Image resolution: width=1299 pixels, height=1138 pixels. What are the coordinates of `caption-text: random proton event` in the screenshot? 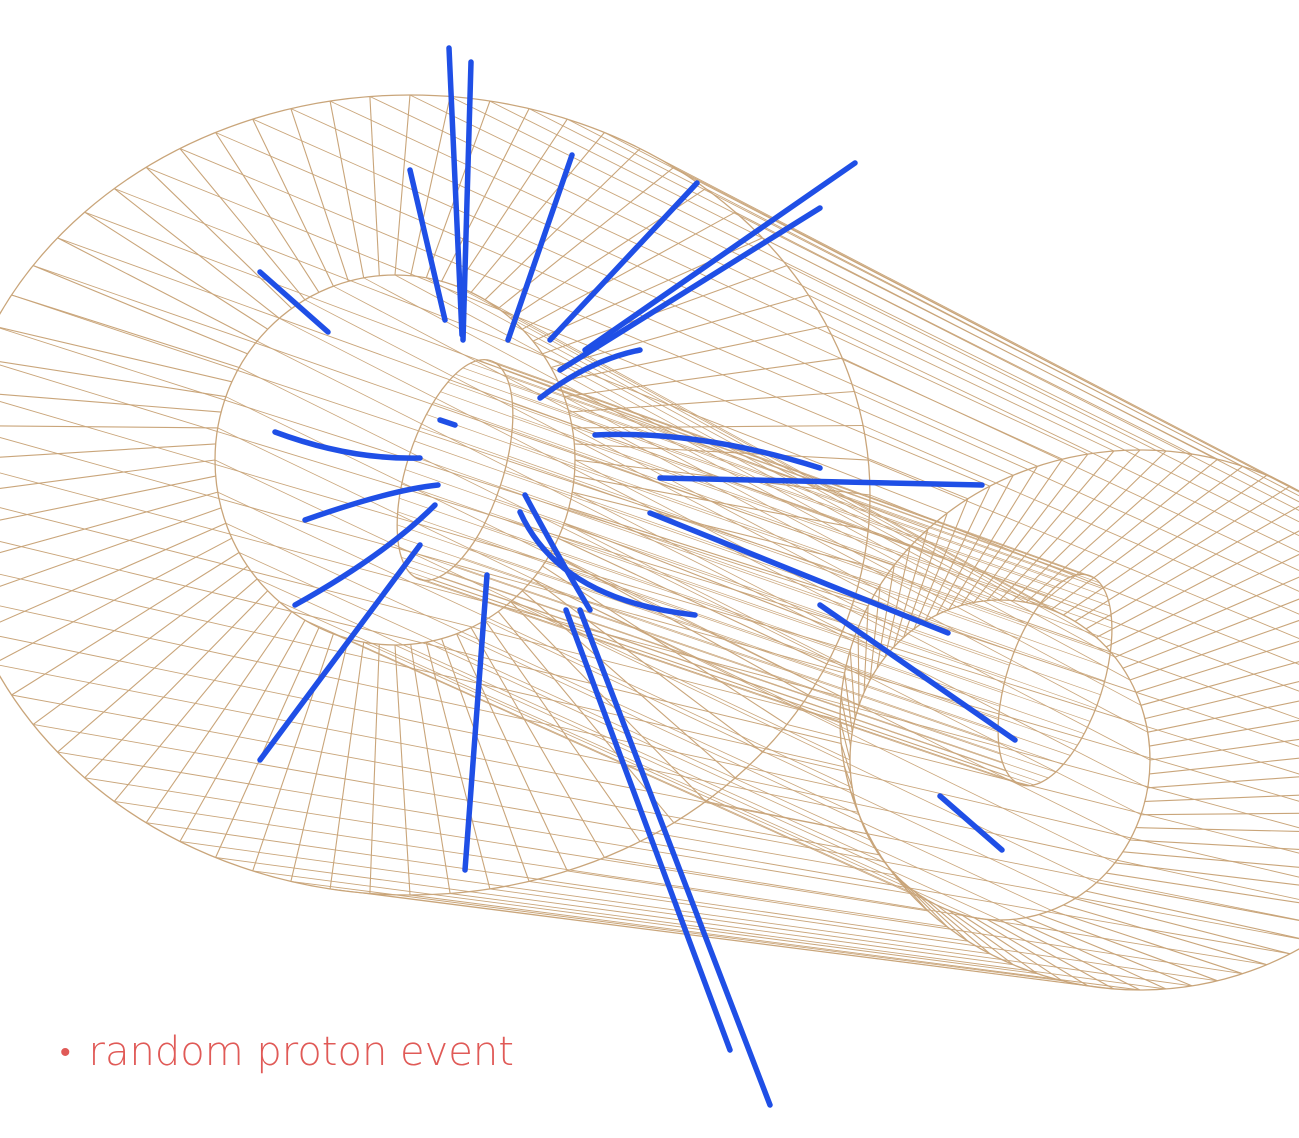 It's located at (301, 1052).